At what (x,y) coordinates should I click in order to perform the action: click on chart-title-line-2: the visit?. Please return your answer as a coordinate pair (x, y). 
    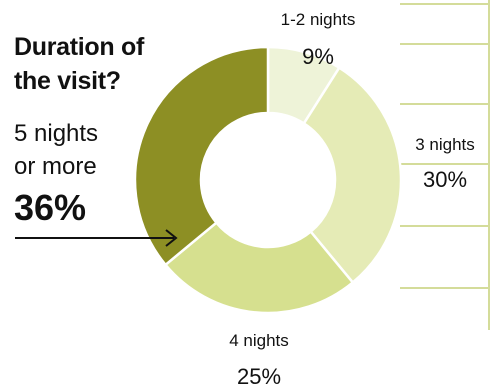
    Looking at the image, I should click on (67, 81).